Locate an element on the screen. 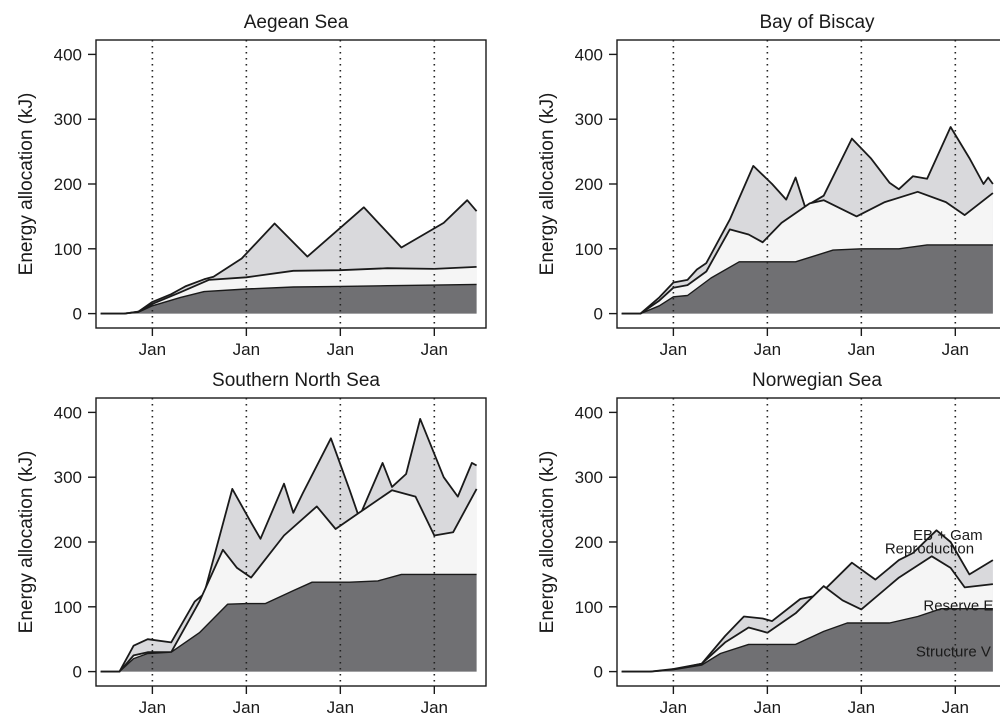 The width and height of the screenshot is (1000, 725). annotation-label: Reserve E is located at coordinates (958, 606).